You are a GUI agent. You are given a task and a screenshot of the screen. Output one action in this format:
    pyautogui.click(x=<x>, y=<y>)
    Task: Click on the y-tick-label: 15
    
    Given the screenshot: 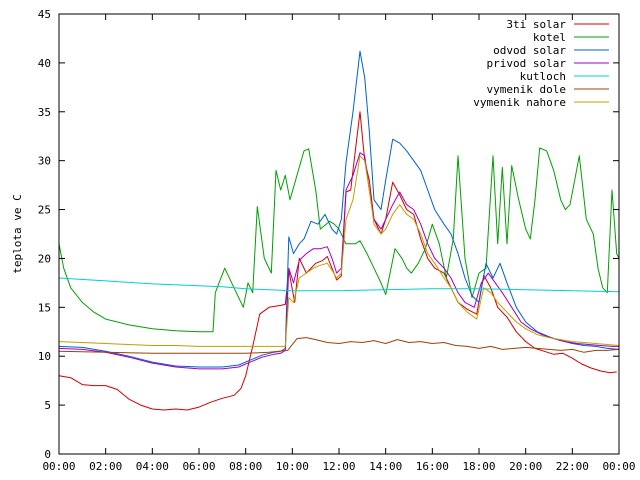 What is the action you would take?
    pyautogui.click(x=44, y=307)
    